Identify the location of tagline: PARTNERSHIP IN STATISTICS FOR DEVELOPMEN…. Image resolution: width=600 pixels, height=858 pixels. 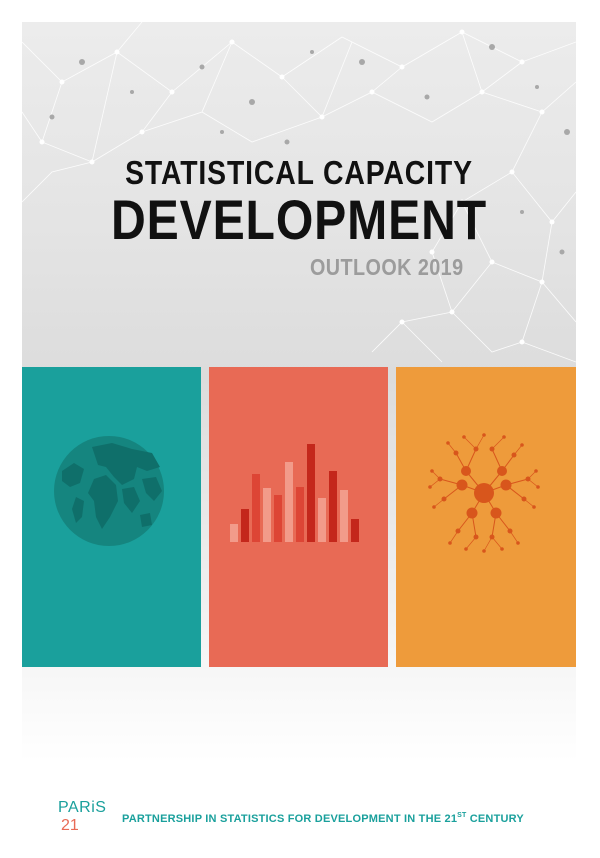
(323, 818).